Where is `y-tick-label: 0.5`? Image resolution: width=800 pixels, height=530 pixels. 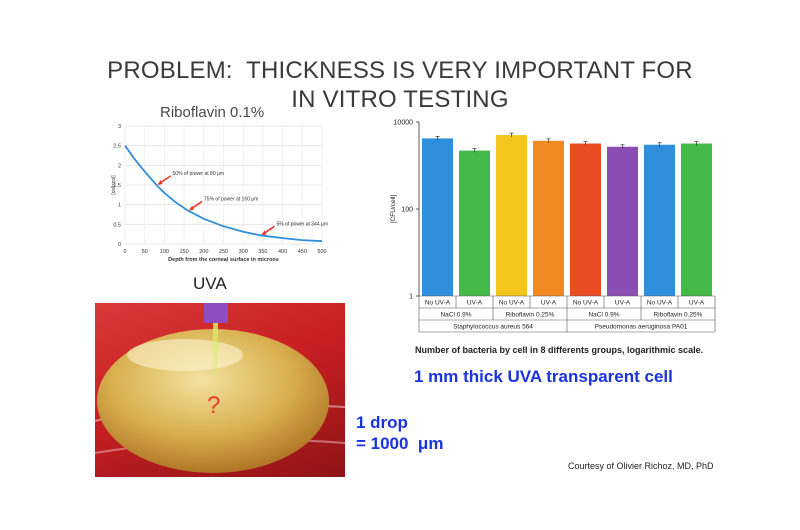
y-tick-label: 0.5 is located at coordinates (117, 225).